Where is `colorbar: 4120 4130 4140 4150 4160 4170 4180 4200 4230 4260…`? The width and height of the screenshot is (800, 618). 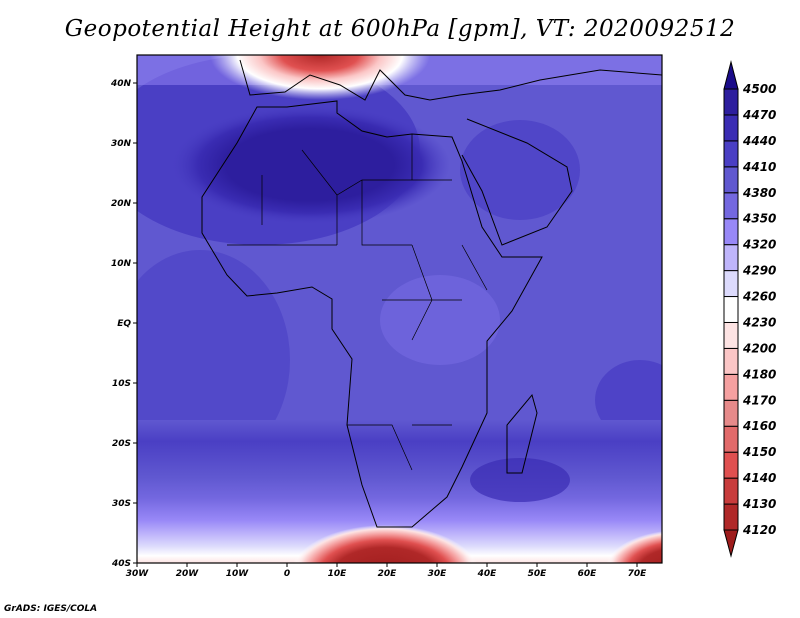 colorbar: 4120 4130 4140 4150 4160 4170 4180 4200 4230 4260… is located at coordinates (749, 309).